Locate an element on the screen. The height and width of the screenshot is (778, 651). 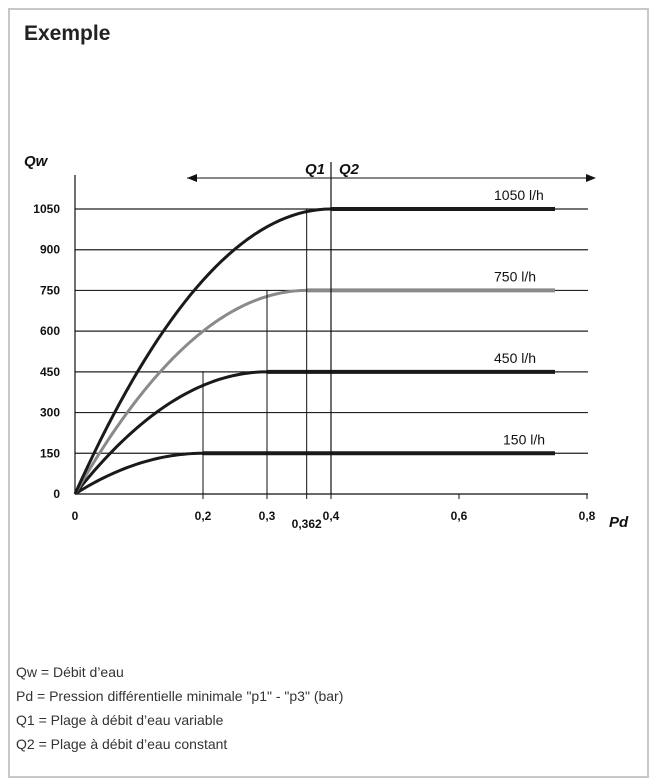
curve-750-rising is located at coordinates (190, 391).